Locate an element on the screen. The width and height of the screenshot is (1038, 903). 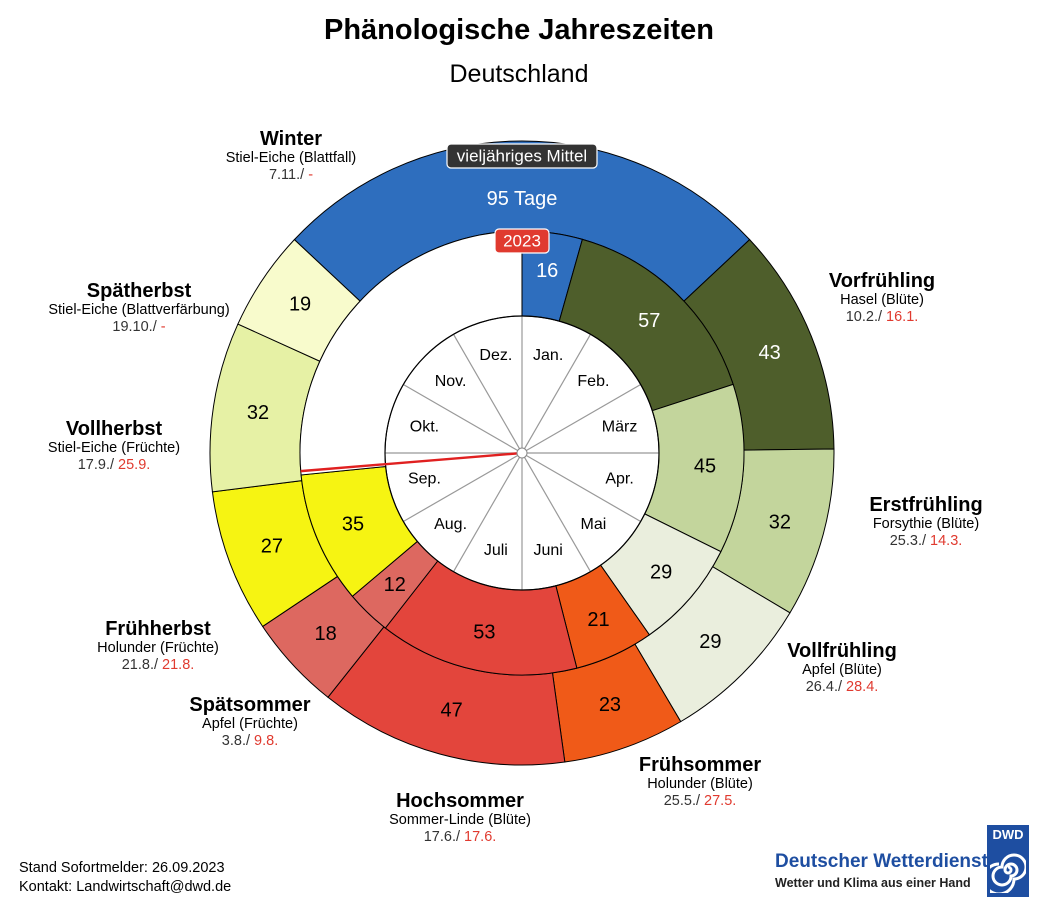
season-dates: 7.11./ - is located at coordinates (291, 175).